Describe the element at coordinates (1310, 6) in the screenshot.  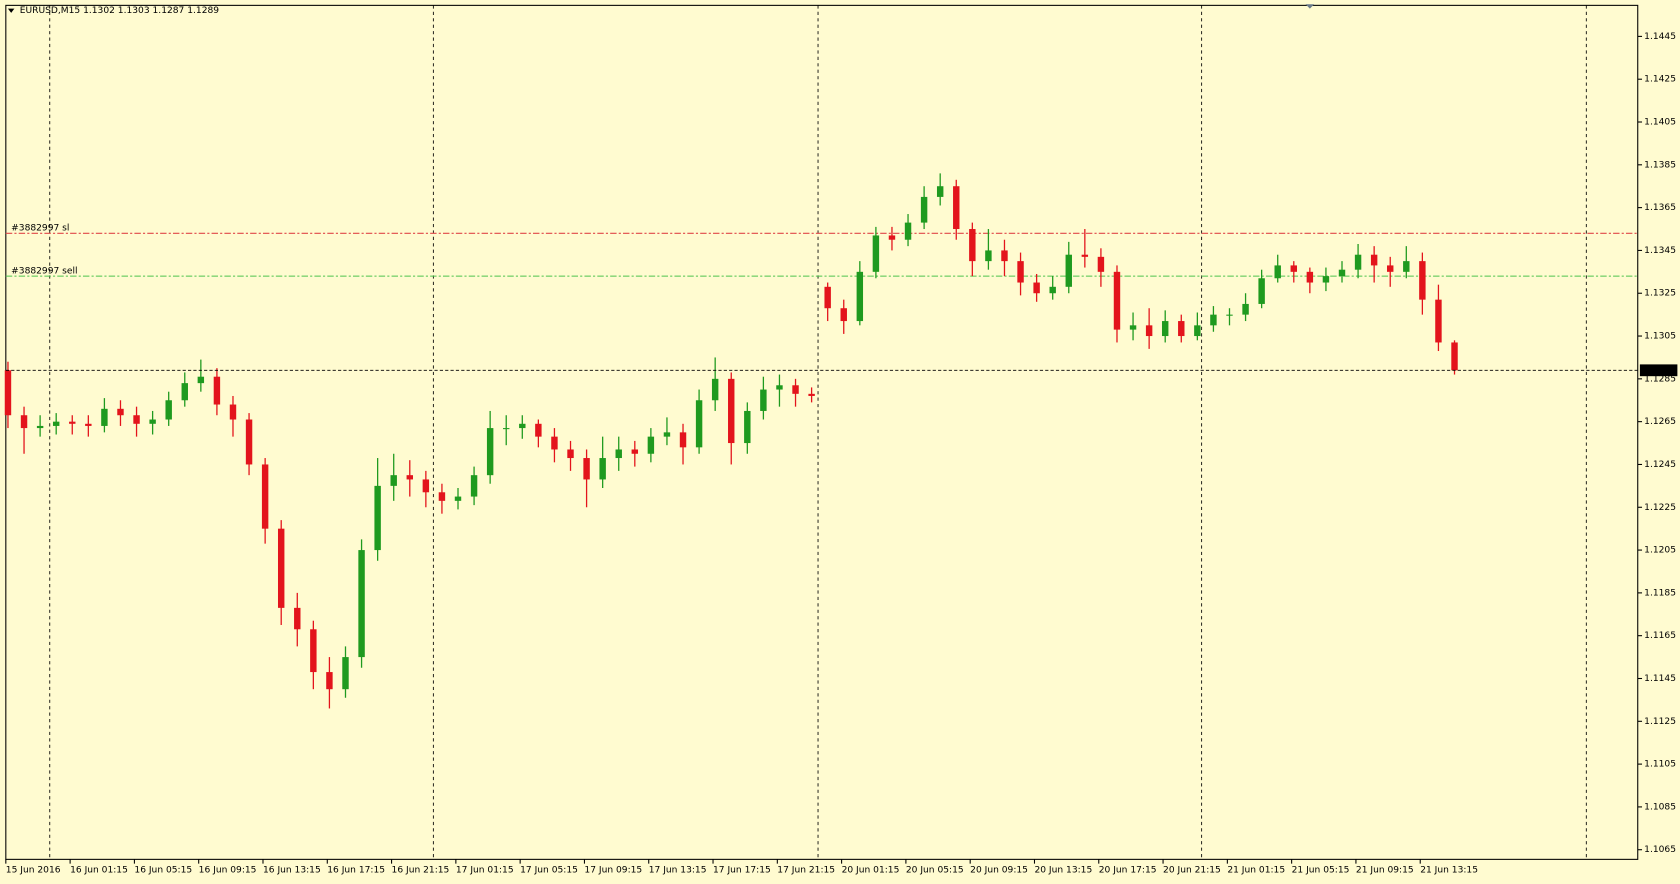
I see `shift-marker` at that location.